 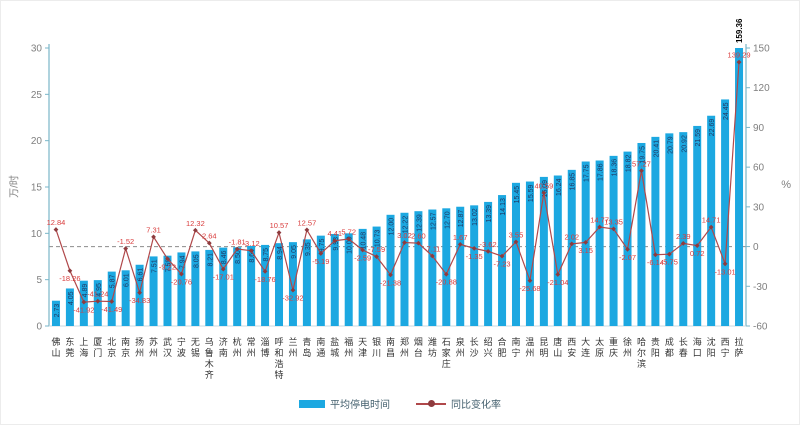 I want to click on bar-value-label: 9.05, so click(x=294, y=252).